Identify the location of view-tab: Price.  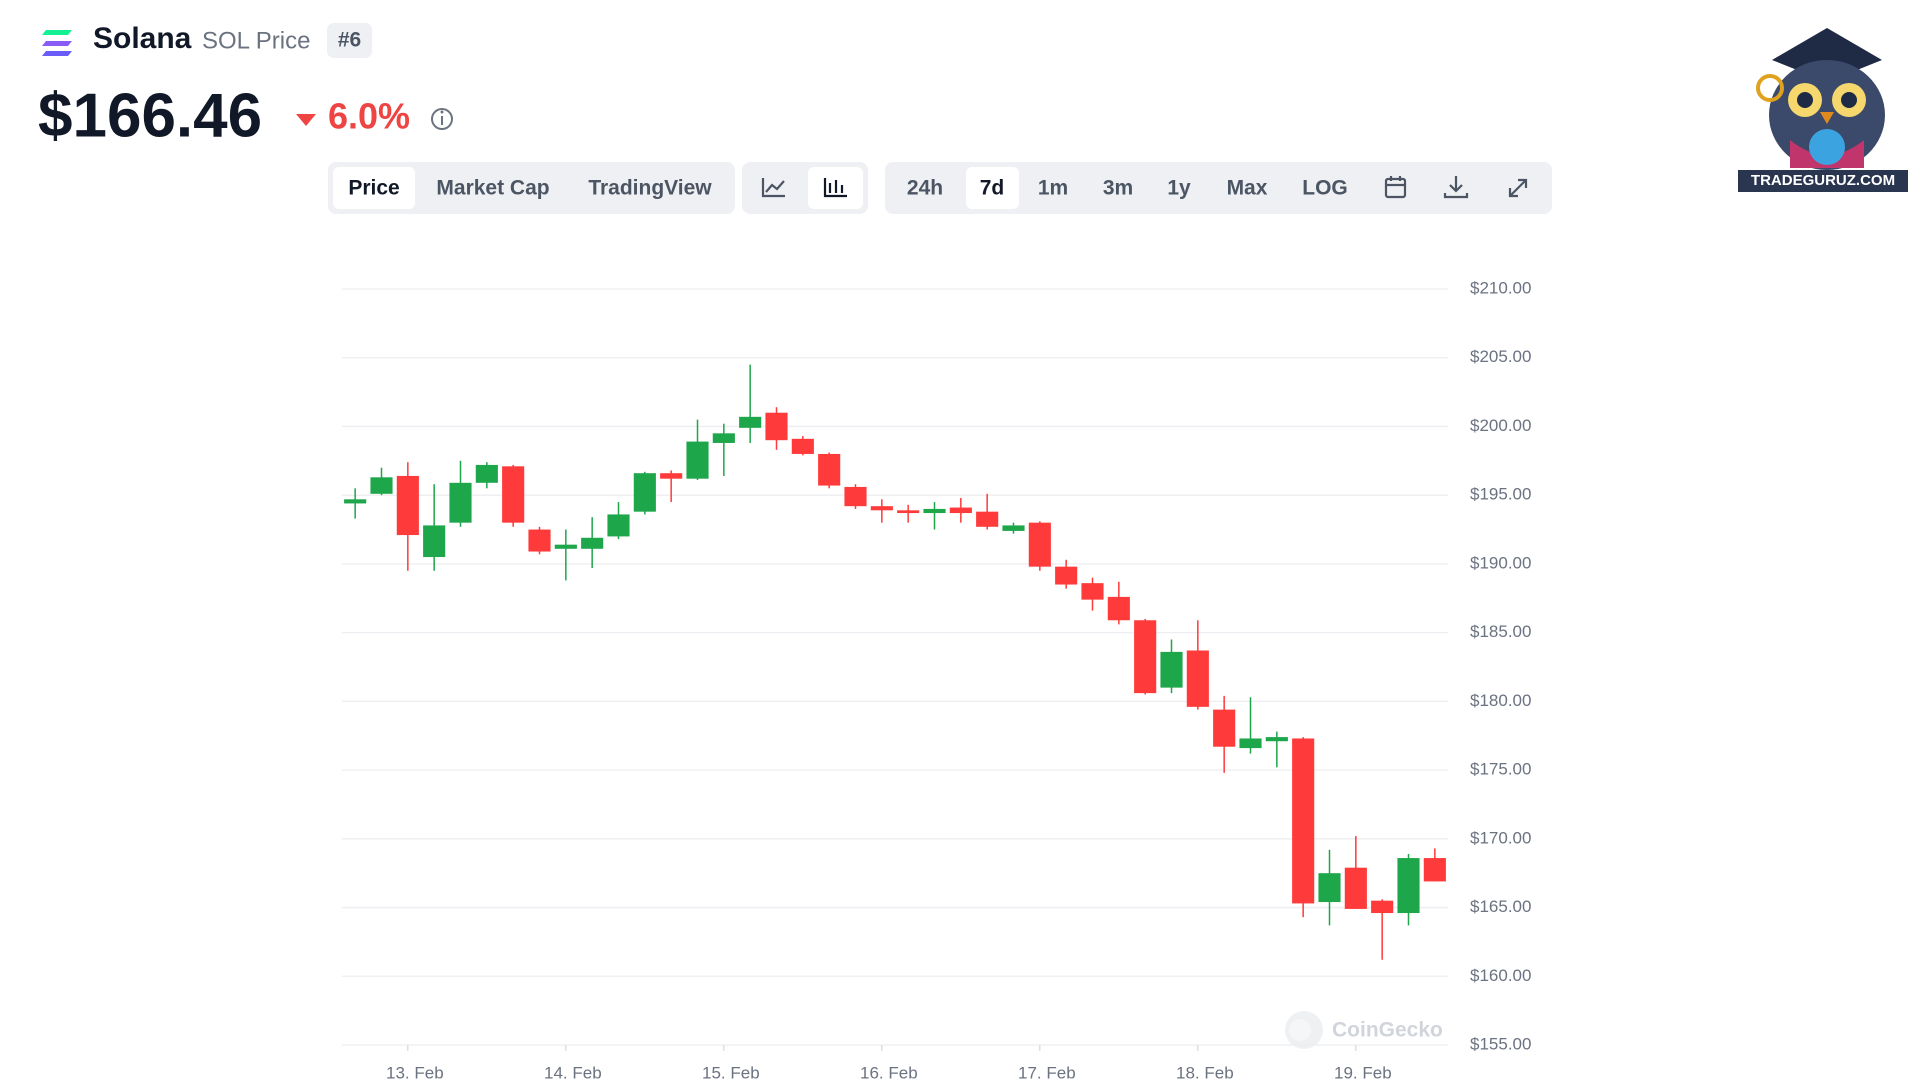
(373, 188).